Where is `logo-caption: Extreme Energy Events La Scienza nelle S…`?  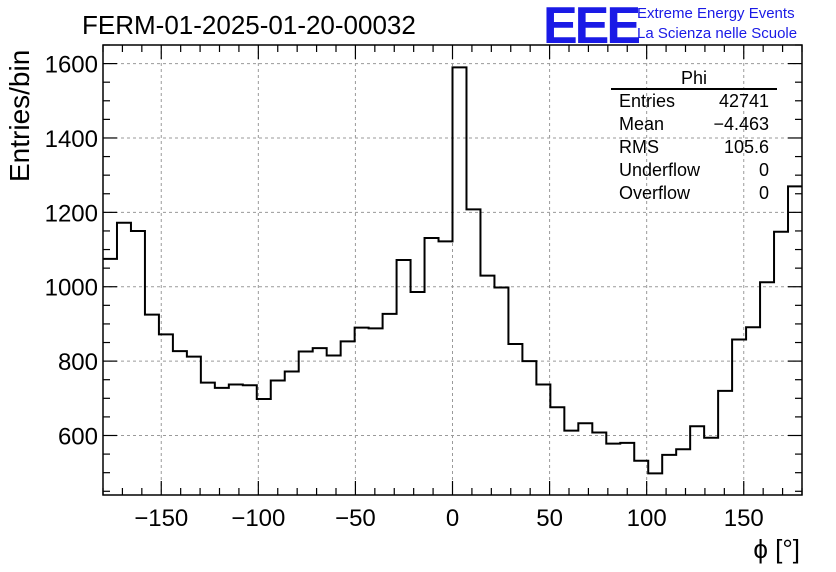 logo-caption: Extreme Energy Events La Scienza nelle S… is located at coordinates (717, 24).